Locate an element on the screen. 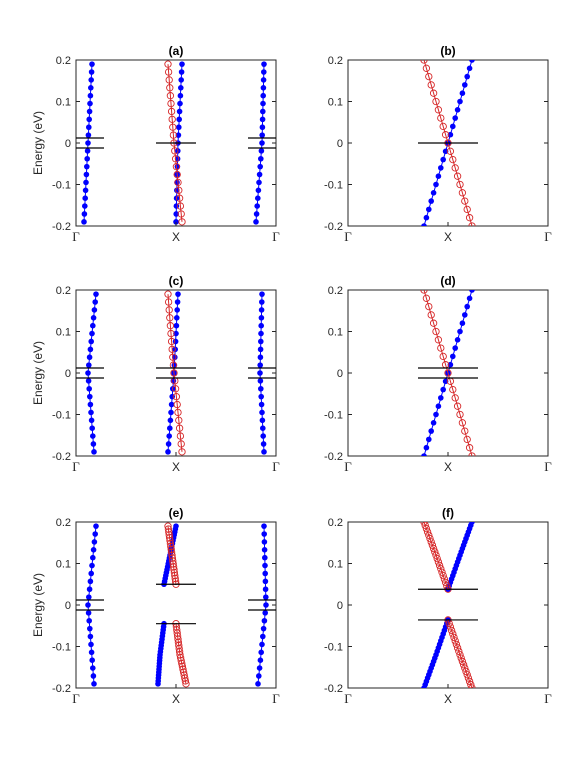  panel-title: (f) is located at coordinates (448, 513).